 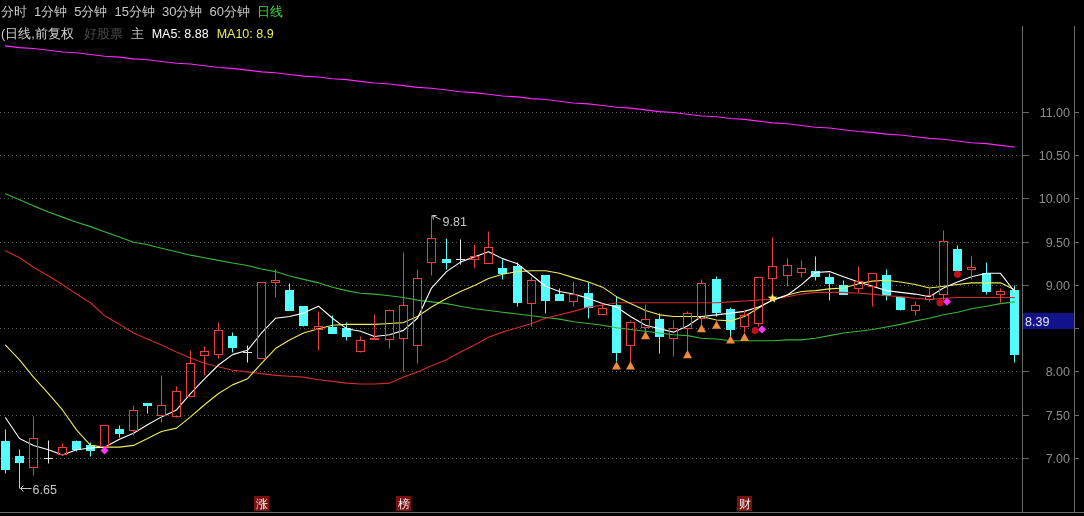 What do you see at coordinates (1054, 156) in the screenshot?
I see `tick-label: 10.50` at bounding box center [1054, 156].